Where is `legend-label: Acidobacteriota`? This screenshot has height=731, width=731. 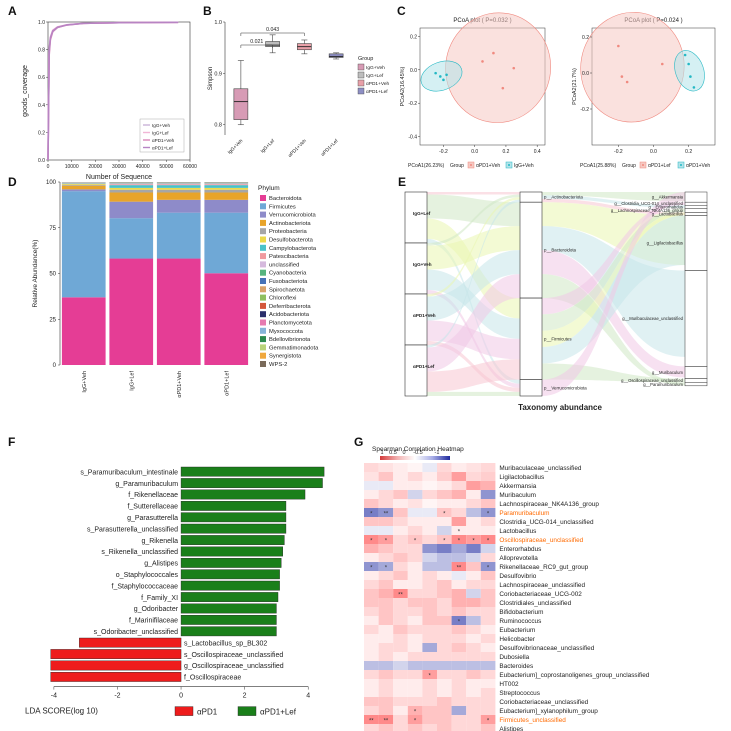 legend-label: Acidobacteriota is located at coordinates (289, 315).